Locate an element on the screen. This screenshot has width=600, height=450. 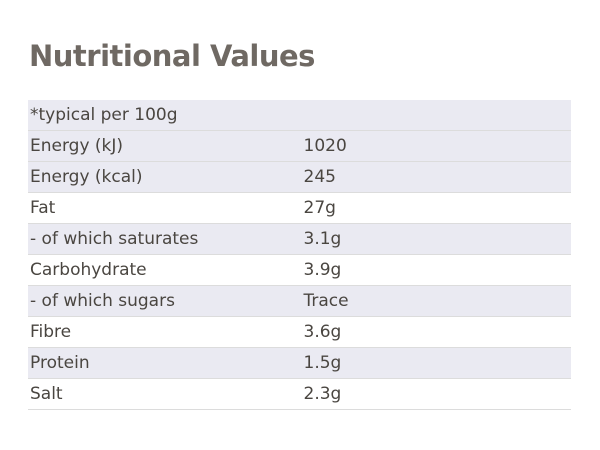
nutrient-name: Protein is located at coordinates (164, 363).